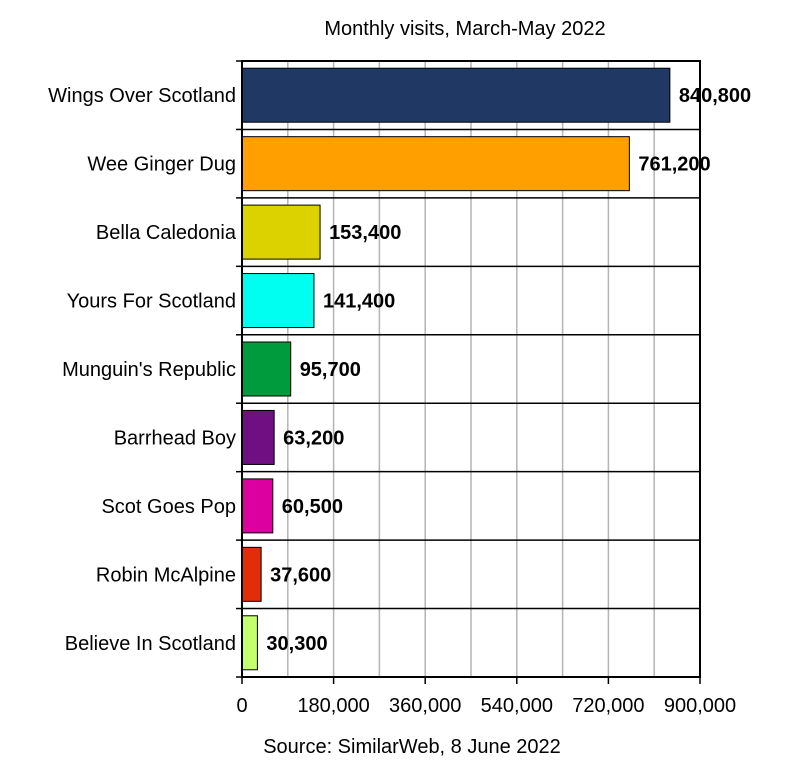 This screenshot has width=788, height=768. What do you see at coordinates (168, 507) in the screenshot?
I see `category-label: Scot Goes Pop` at bounding box center [168, 507].